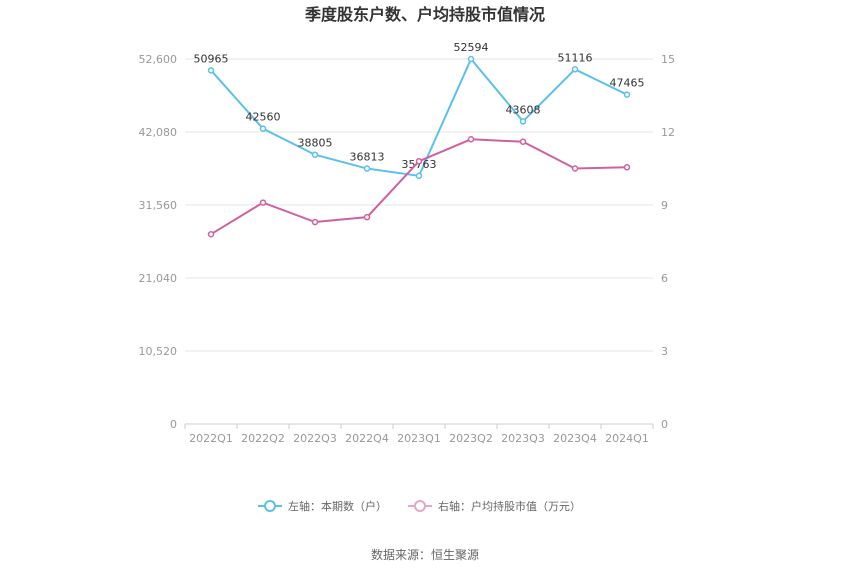 The width and height of the screenshot is (850, 575). I want to click on left-tick-label: 21,040, so click(158, 278).